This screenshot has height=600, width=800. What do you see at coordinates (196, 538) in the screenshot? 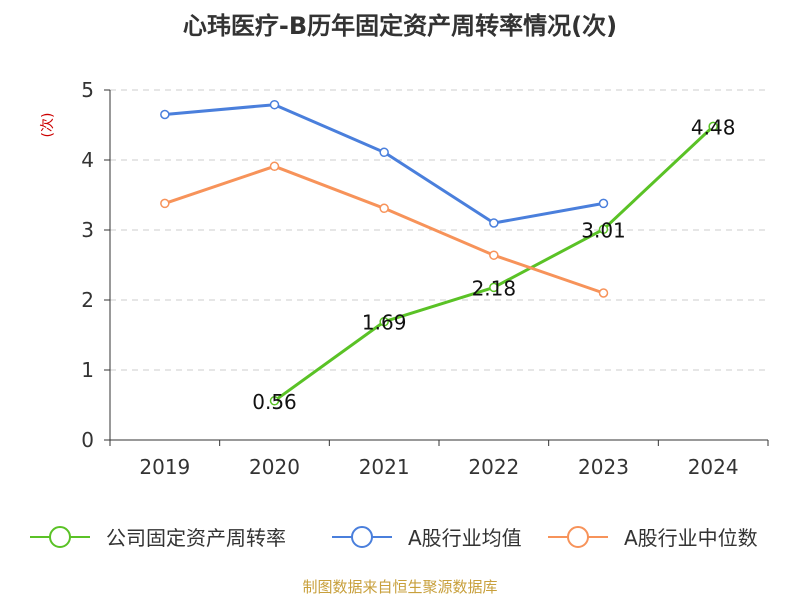
I see `legend-label: 公司固定资产周转率` at bounding box center [196, 538].